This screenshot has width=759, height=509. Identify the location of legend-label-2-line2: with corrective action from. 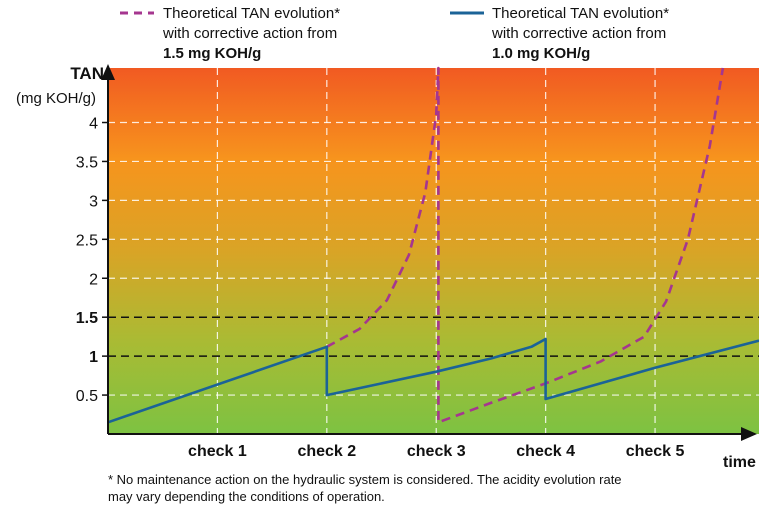
(578, 33).